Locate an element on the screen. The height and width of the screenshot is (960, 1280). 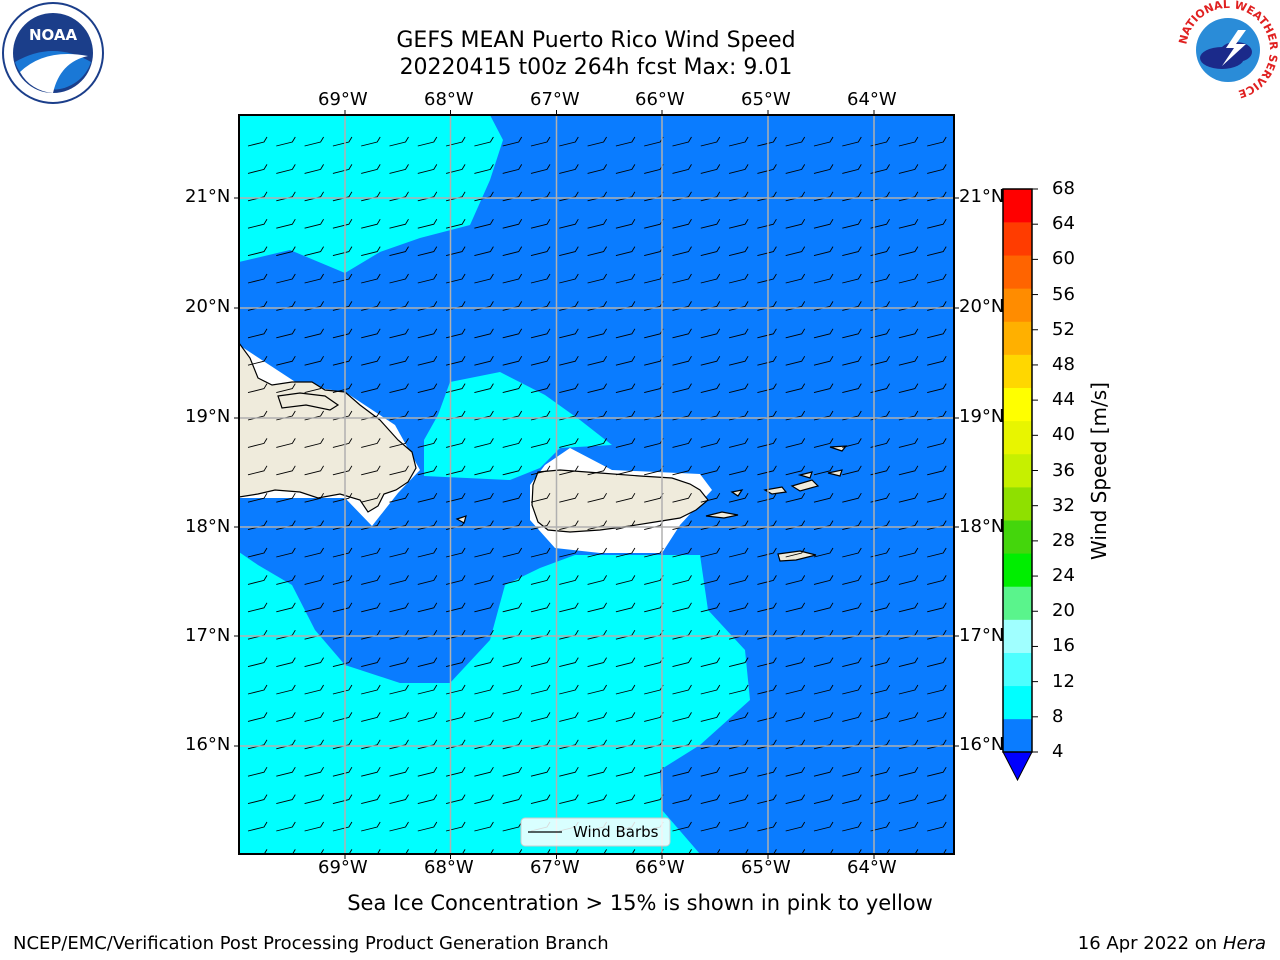
colorbar-tick-label: 64 is located at coordinates (1063, 224).